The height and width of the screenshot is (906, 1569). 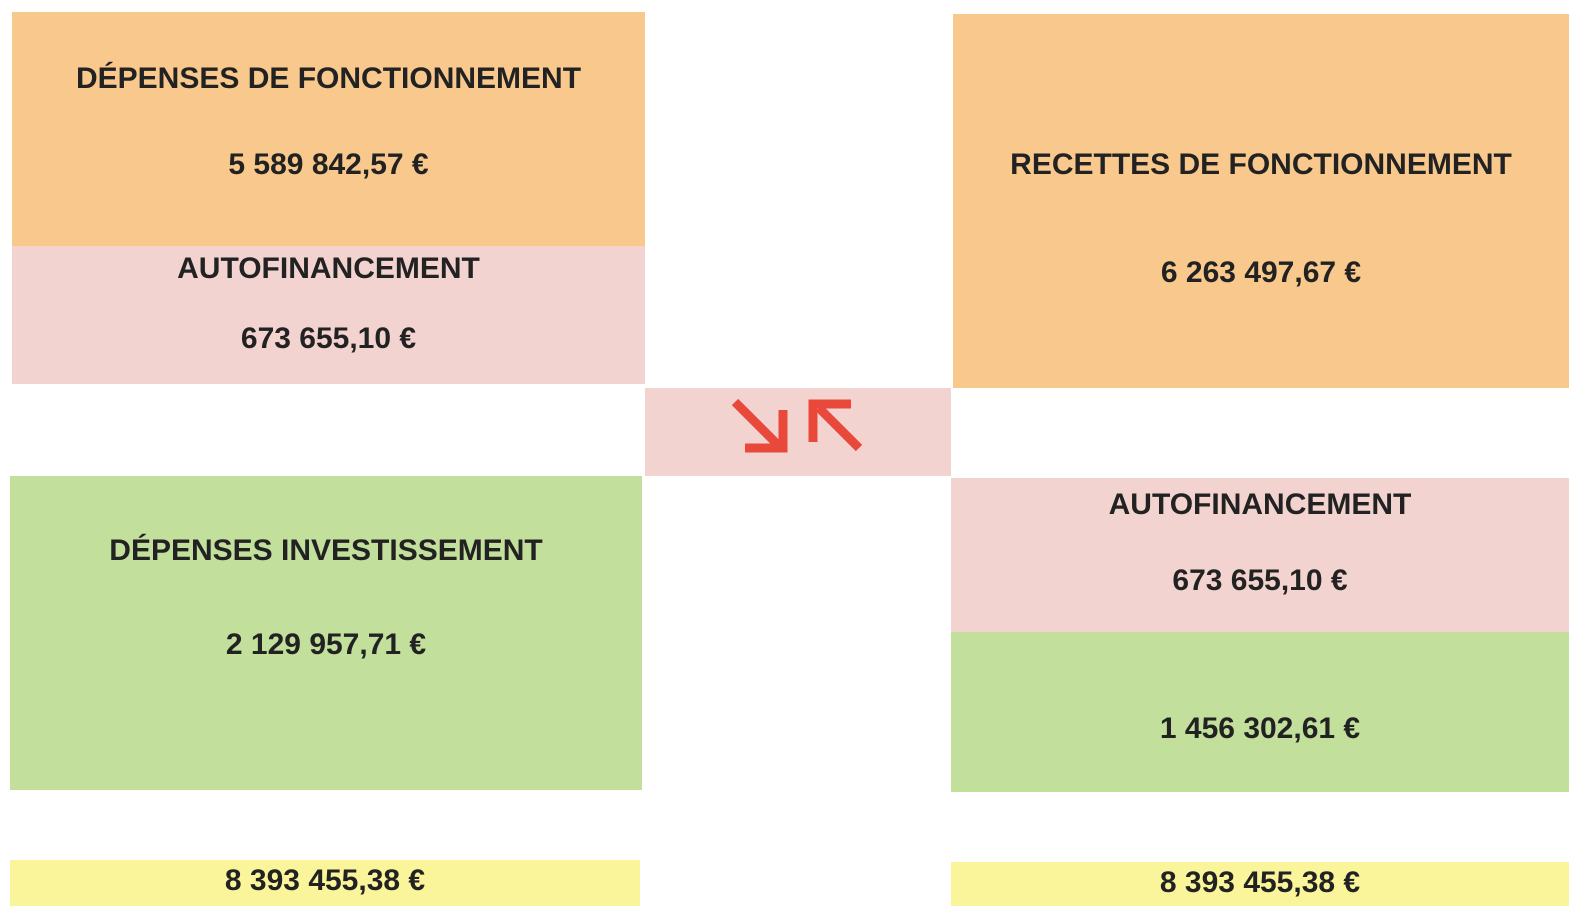 What do you see at coordinates (1261, 164) in the screenshot?
I see `title: RECETTES DE FONCTIONNEMENT` at bounding box center [1261, 164].